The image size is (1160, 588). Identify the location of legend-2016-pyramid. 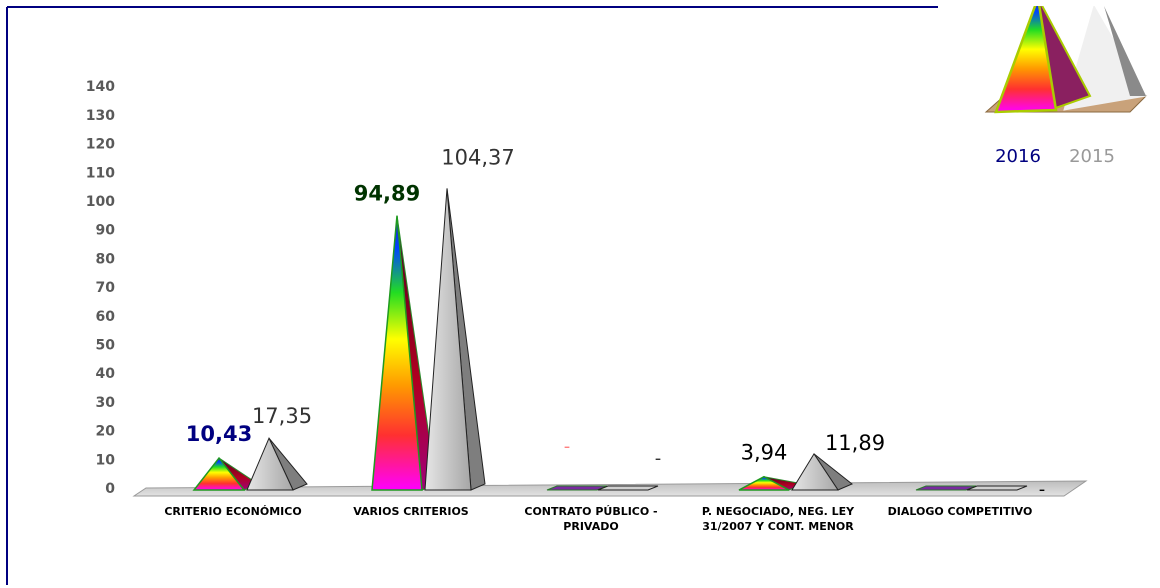
(1026, 60).